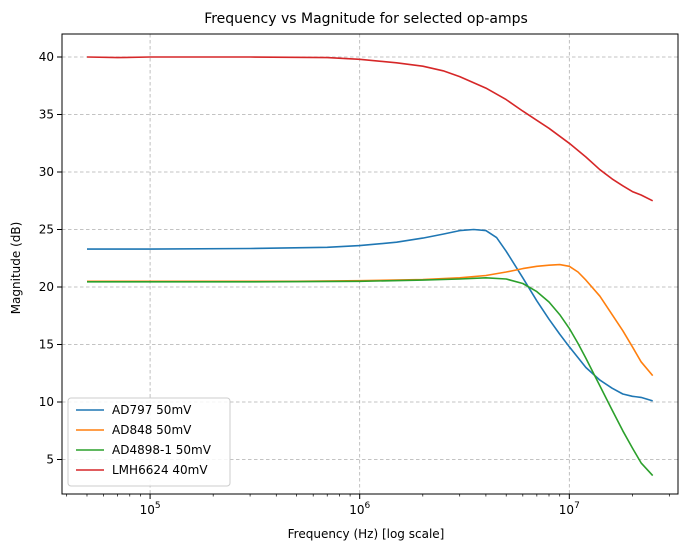 The height and width of the screenshot is (552, 686). What do you see at coordinates (569, 509) in the screenshot?
I see `x-tick-label: 10⁷` at bounding box center [569, 509].